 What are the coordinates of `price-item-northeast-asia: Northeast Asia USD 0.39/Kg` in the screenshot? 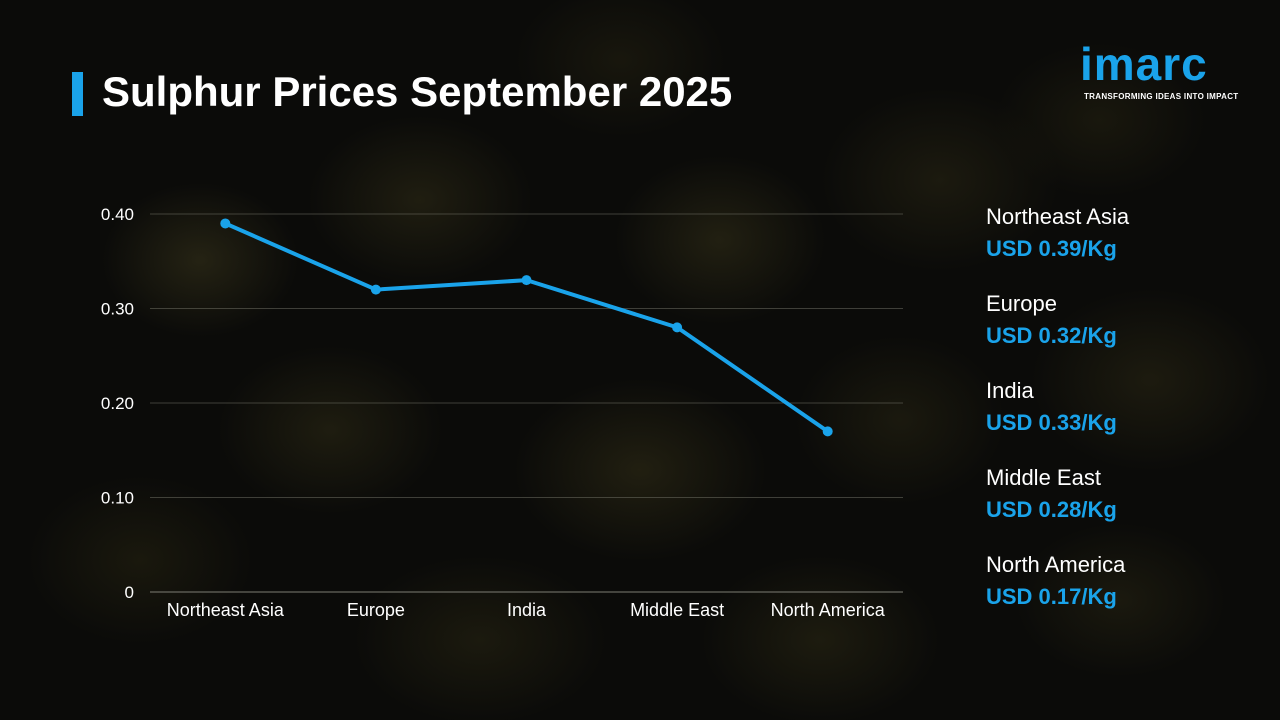 It's located at (1121, 245).